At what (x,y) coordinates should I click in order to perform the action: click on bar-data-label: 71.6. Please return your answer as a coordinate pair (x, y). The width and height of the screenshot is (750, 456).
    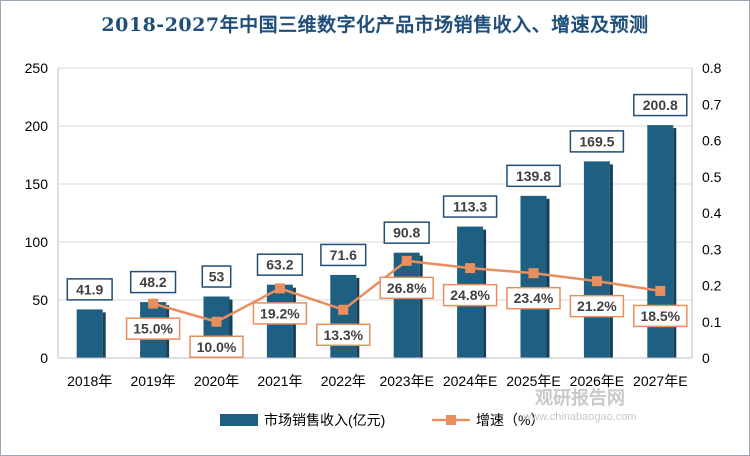
    Looking at the image, I should click on (343, 255).